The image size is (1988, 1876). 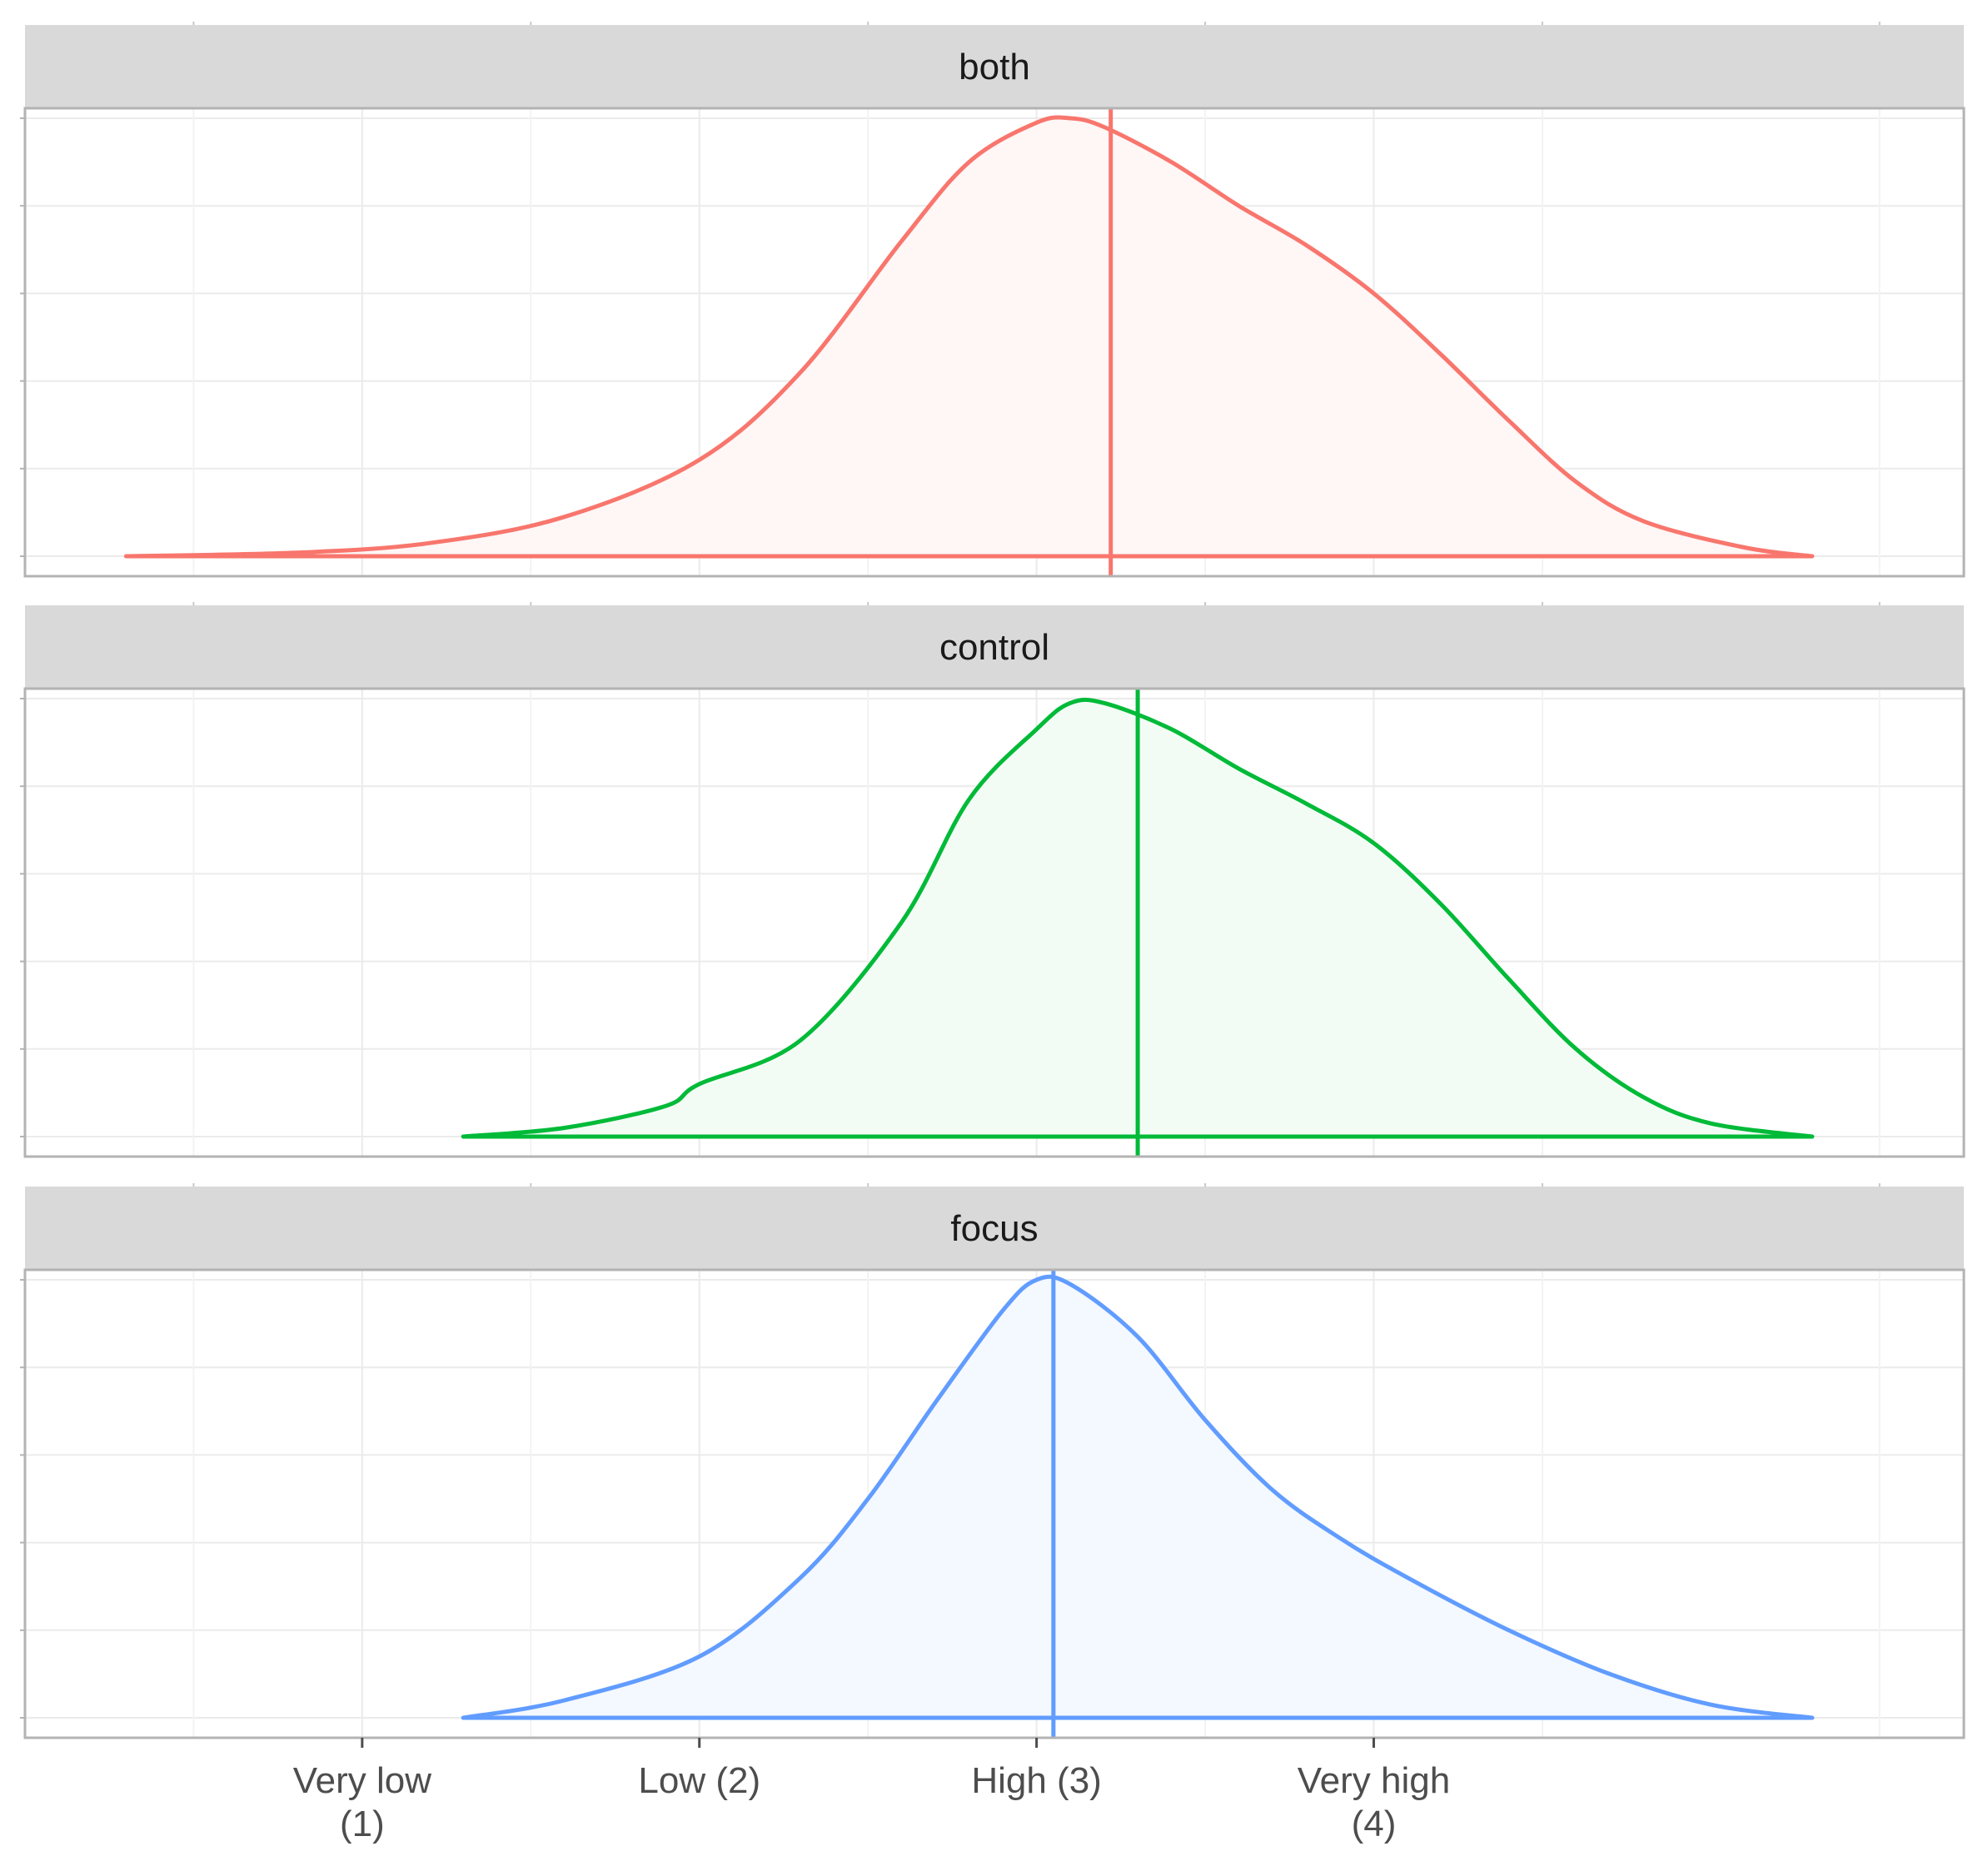 I want to click on facet-label-control: control, so click(x=994, y=647).